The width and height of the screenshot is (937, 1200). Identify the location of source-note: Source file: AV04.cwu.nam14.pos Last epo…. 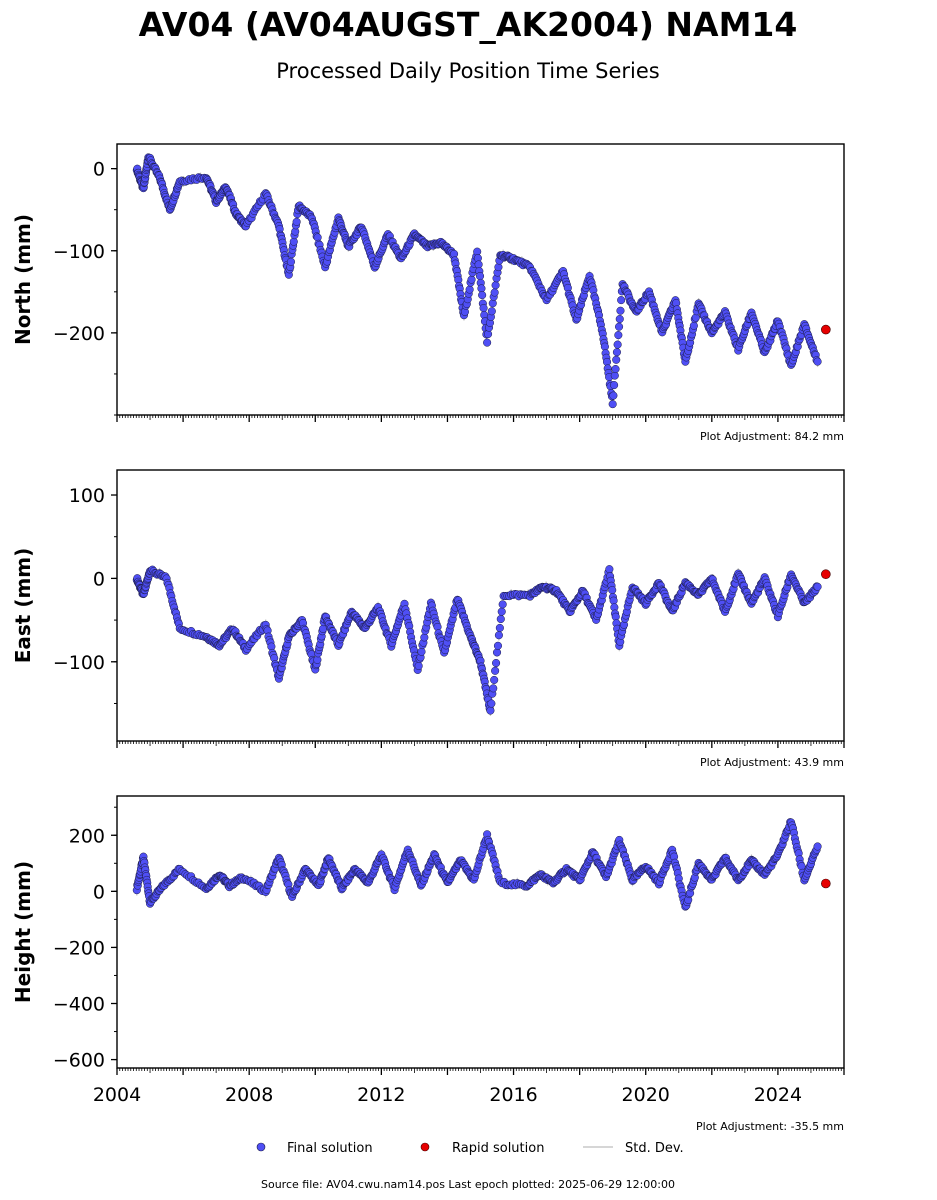
(468, 1184).